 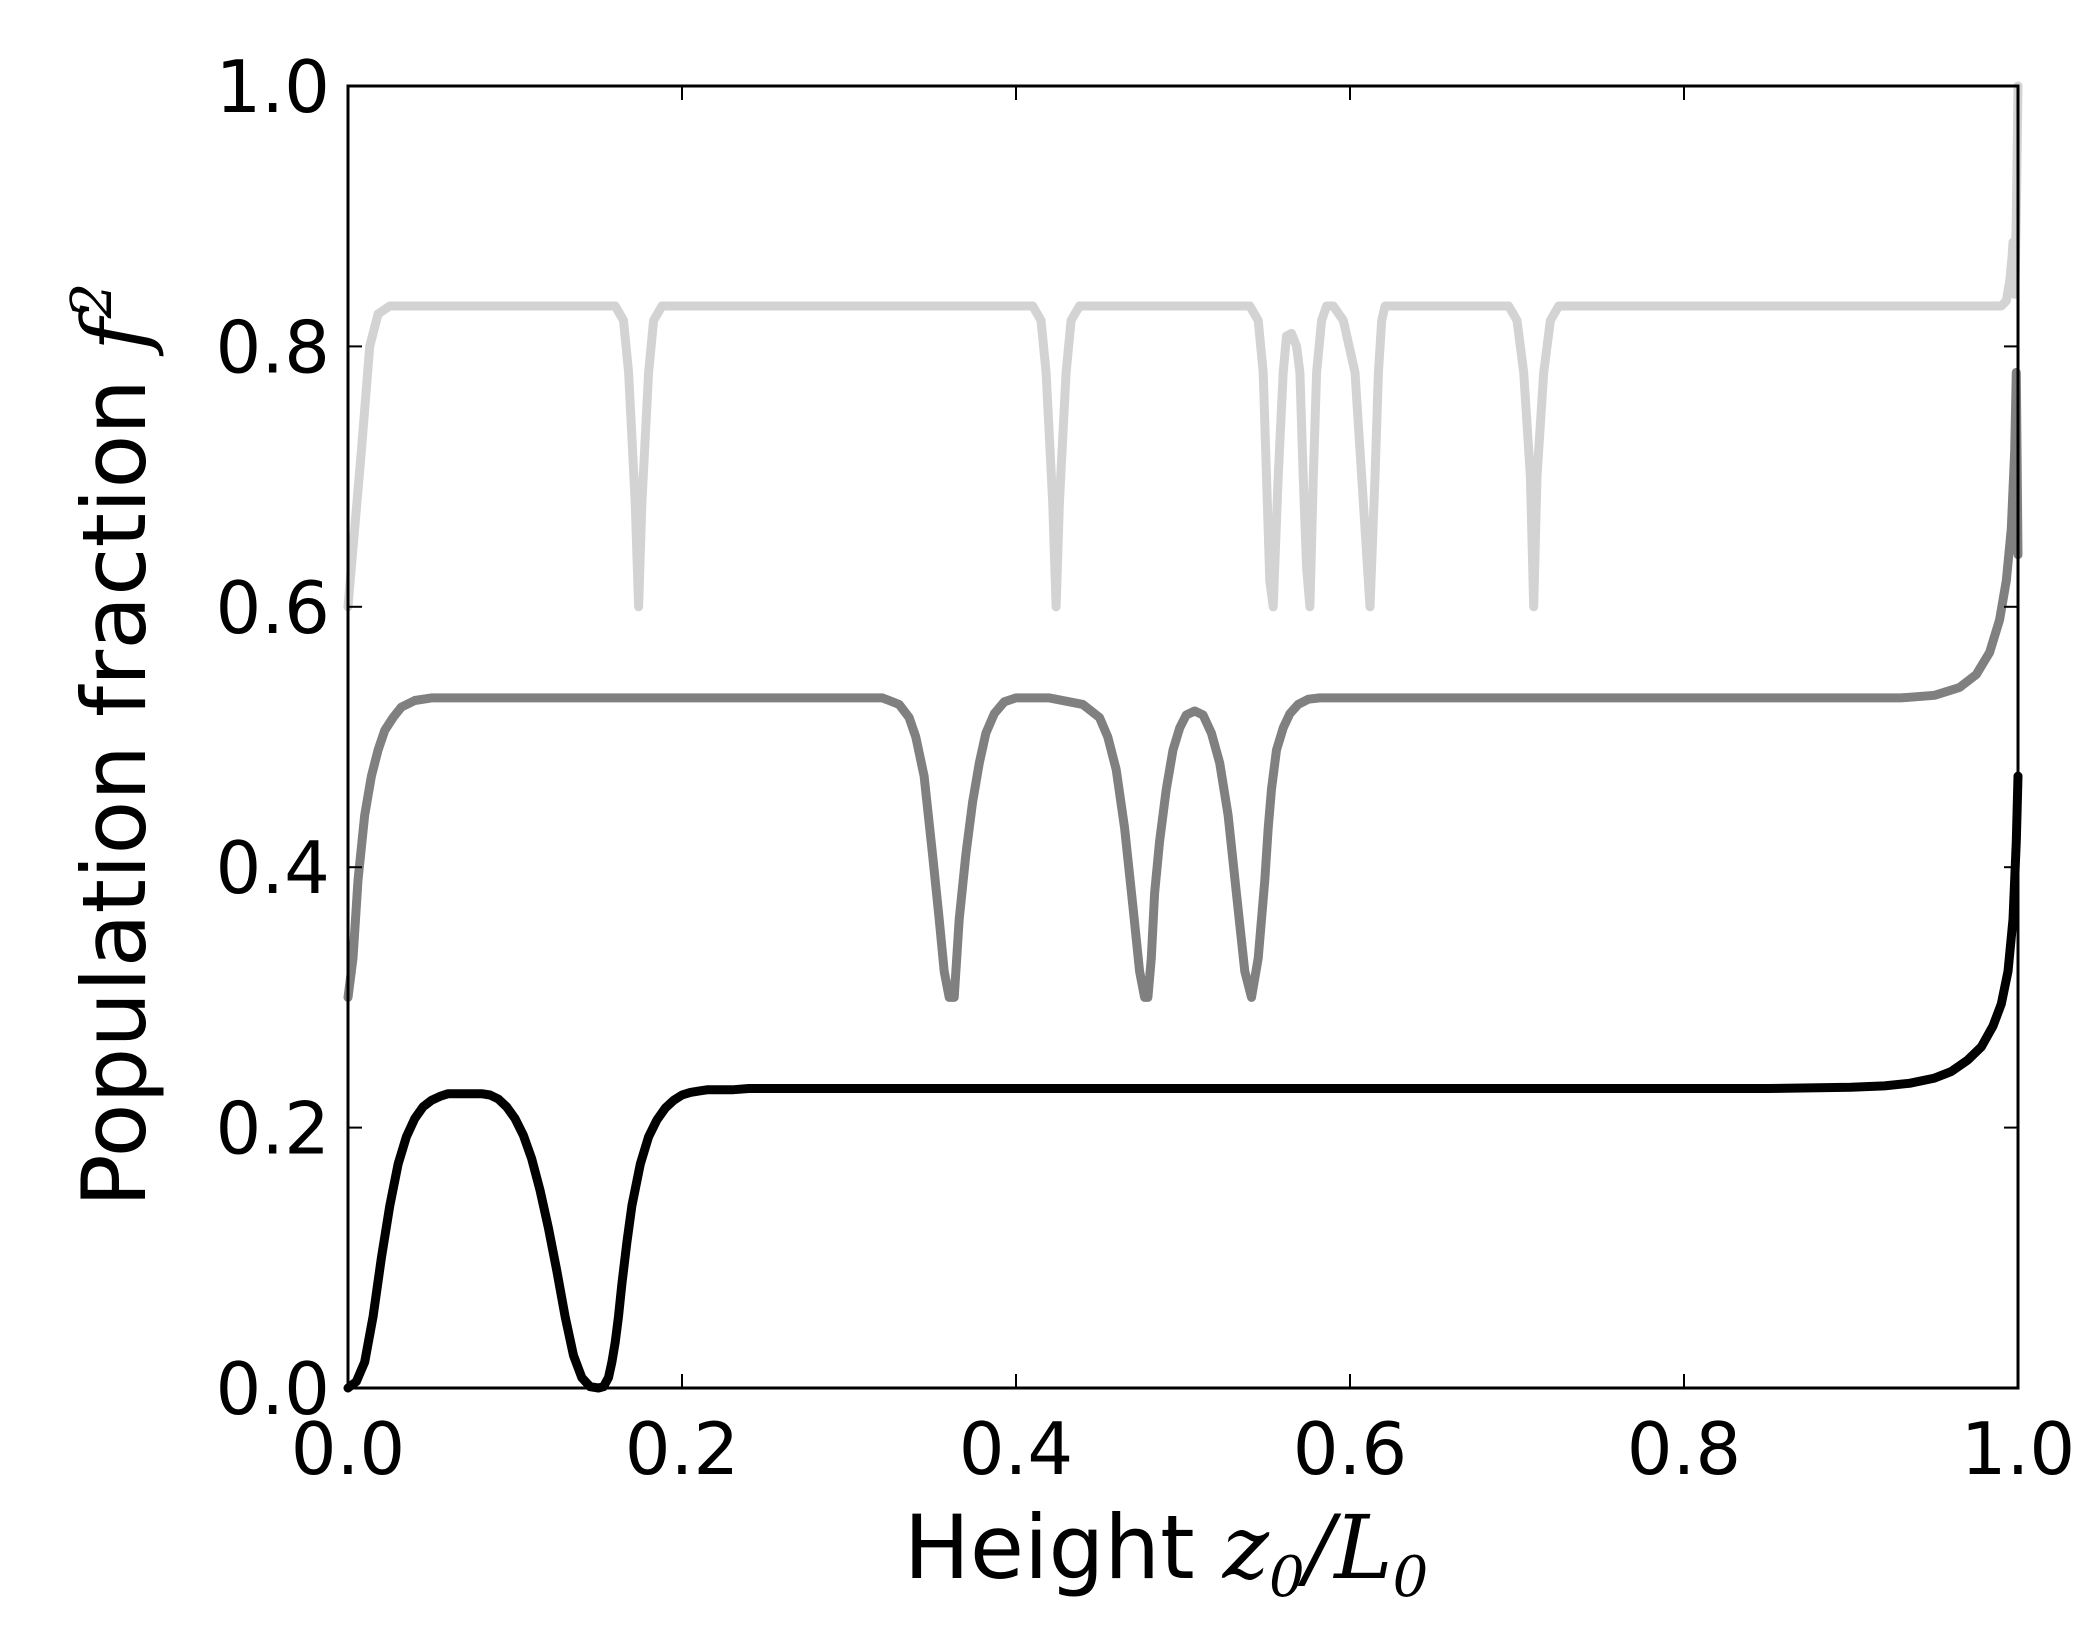 What do you see at coordinates (272, 1389) in the screenshot?
I see `y-tick-label: 0.0` at bounding box center [272, 1389].